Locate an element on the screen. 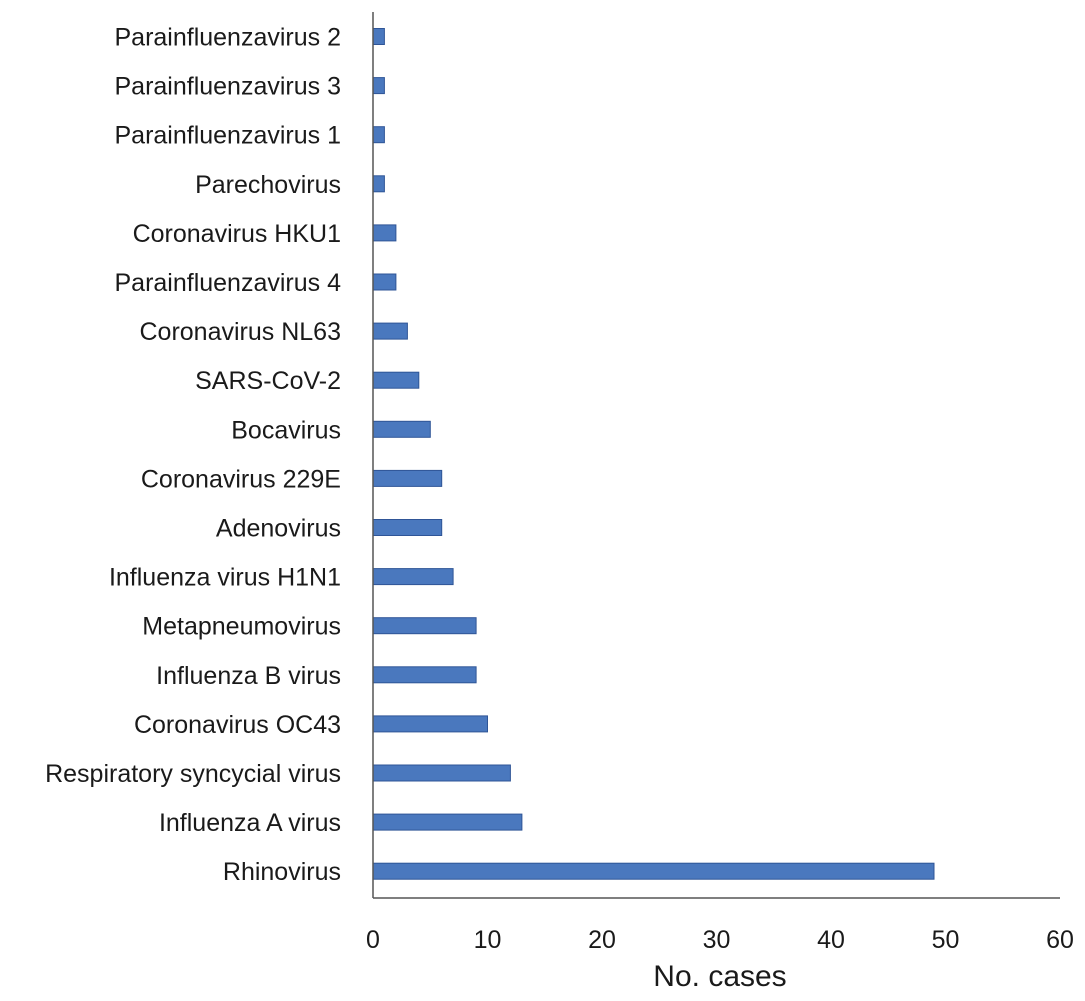 The image size is (1085, 1001). category-label: Adenovirus is located at coordinates (278, 529).